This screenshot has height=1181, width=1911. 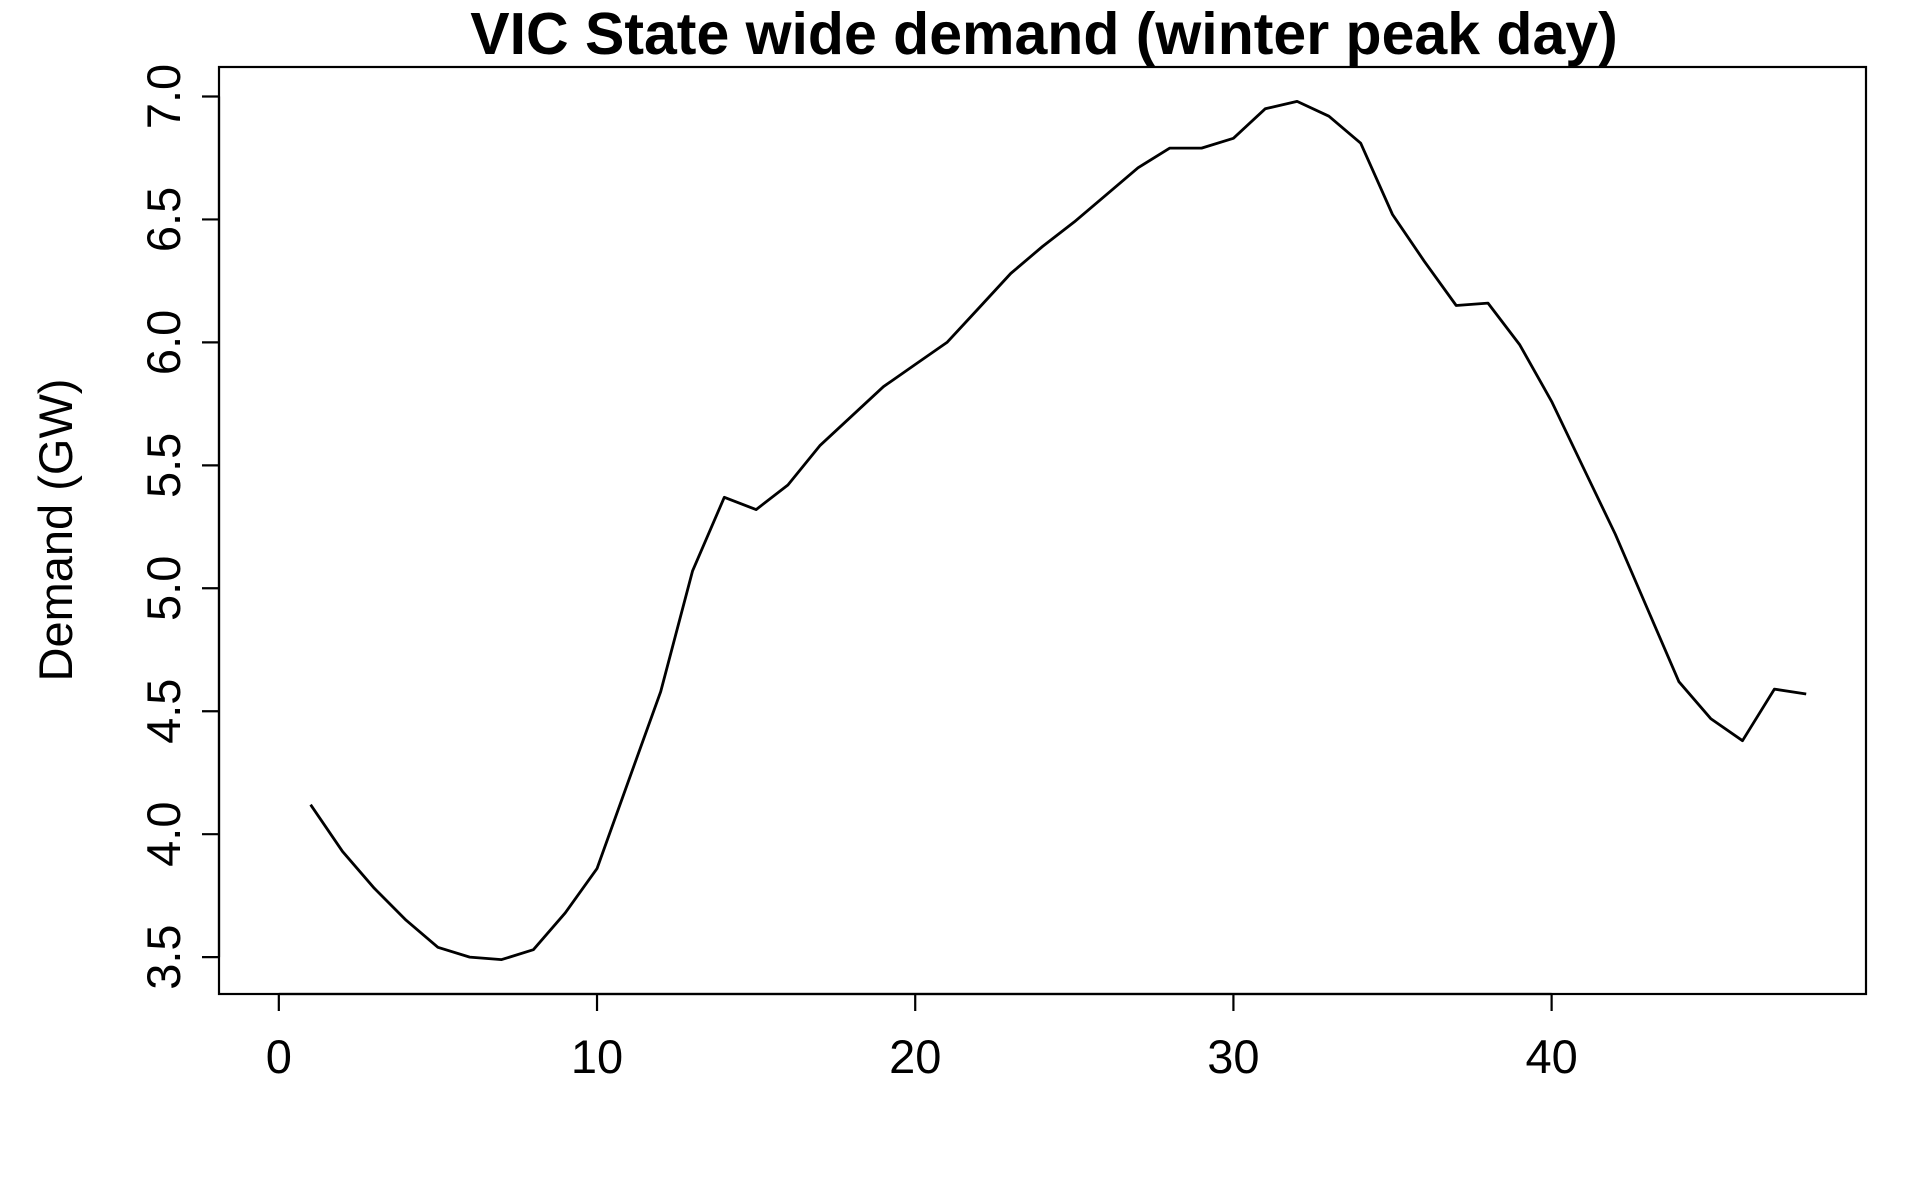 I want to click on y-tick-label: 7.0, so click(x=163, y=96).